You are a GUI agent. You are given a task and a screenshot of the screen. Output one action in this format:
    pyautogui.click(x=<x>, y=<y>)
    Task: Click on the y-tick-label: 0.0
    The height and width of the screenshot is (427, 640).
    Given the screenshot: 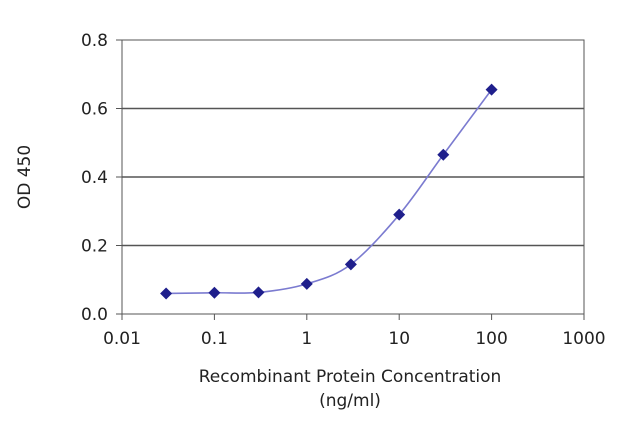 What is the action you would take?
    pyautogui.click(x=94, y=315)
    